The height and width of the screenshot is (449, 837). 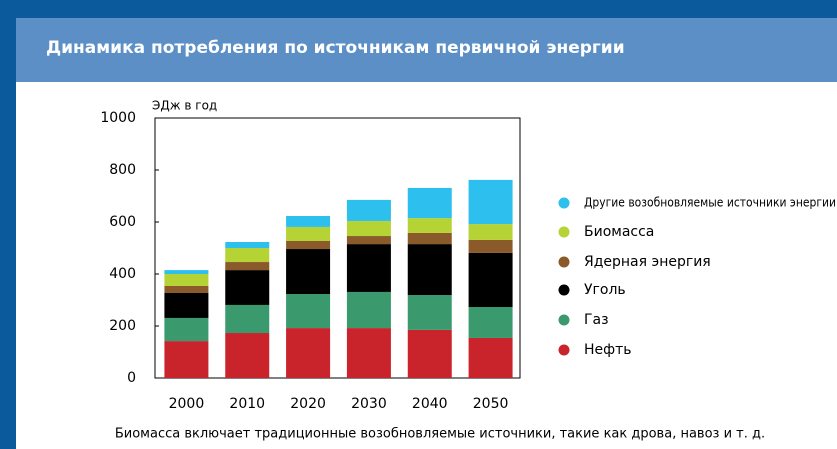 What do you see at coordinates (308, 404) in the screenshot?
I see `x-tick-label: 2020` at bounding box center [308, 404].